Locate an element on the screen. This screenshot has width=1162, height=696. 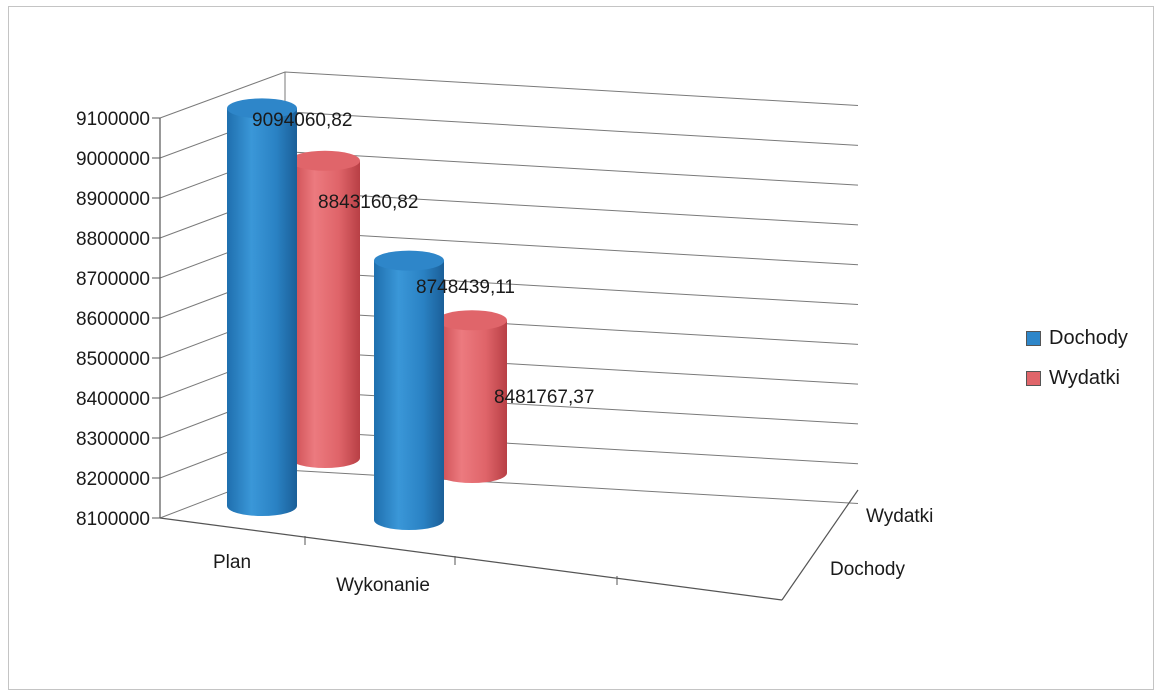
plot-bars is located at coordinates (367, 314).